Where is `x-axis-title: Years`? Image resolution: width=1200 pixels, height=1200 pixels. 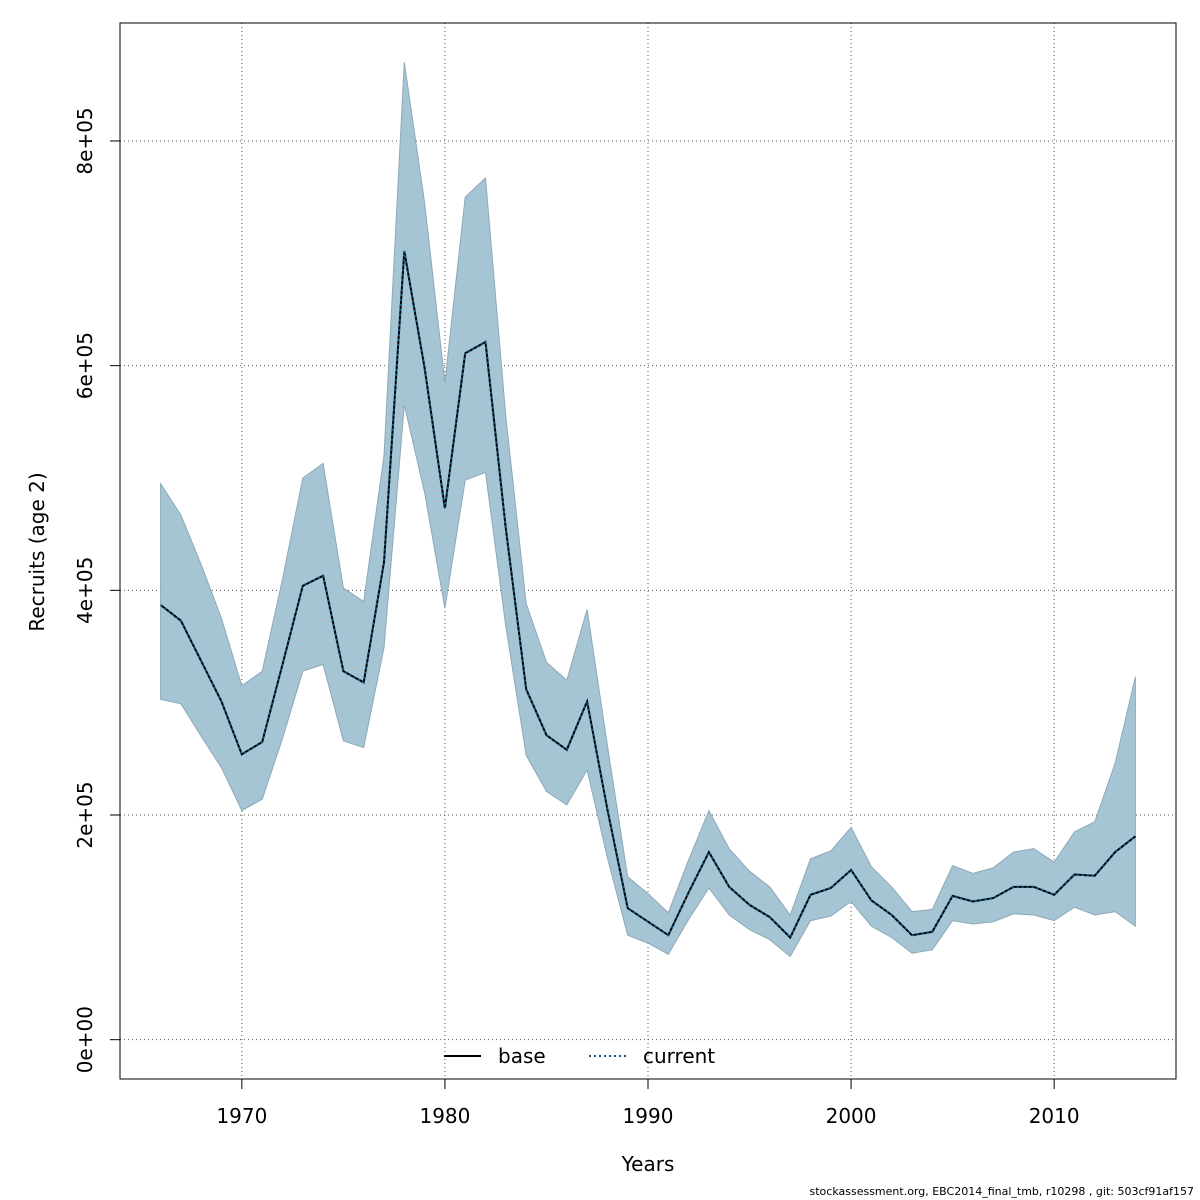 x-axis-title: Years is located at coordinates (648, 1164).